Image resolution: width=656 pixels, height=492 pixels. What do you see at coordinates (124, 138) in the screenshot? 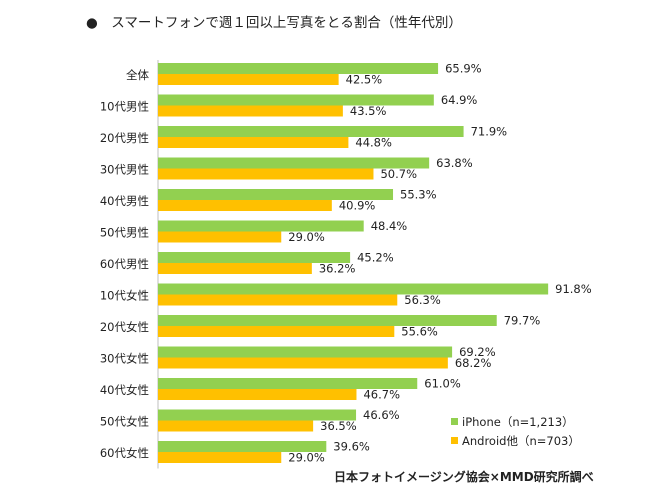
I see `category-label: 20代男性` at bounding box center [124, 138].